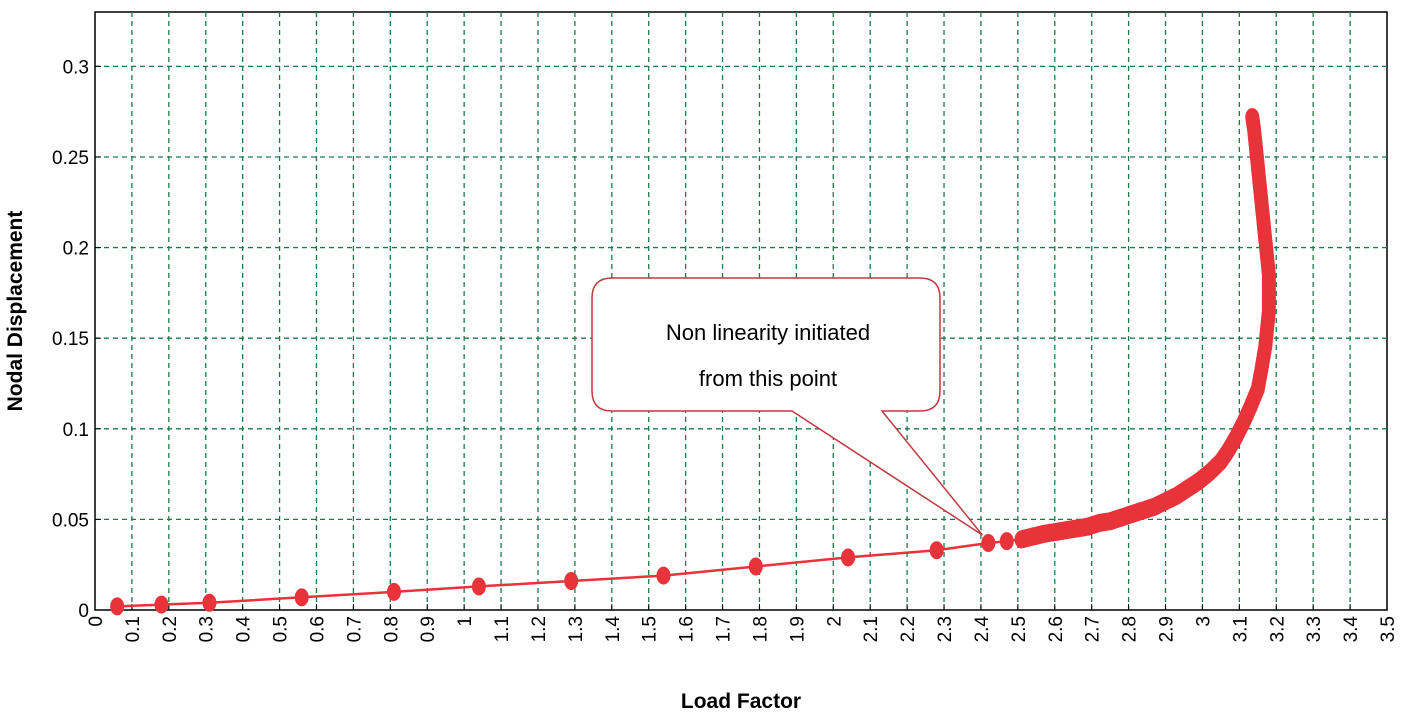 The image size is (1402, 714). What do you see at coordinates (1203, 621) in the screenshot?
I see `x-tick-label: 3` at bounding box center [1203, 621].